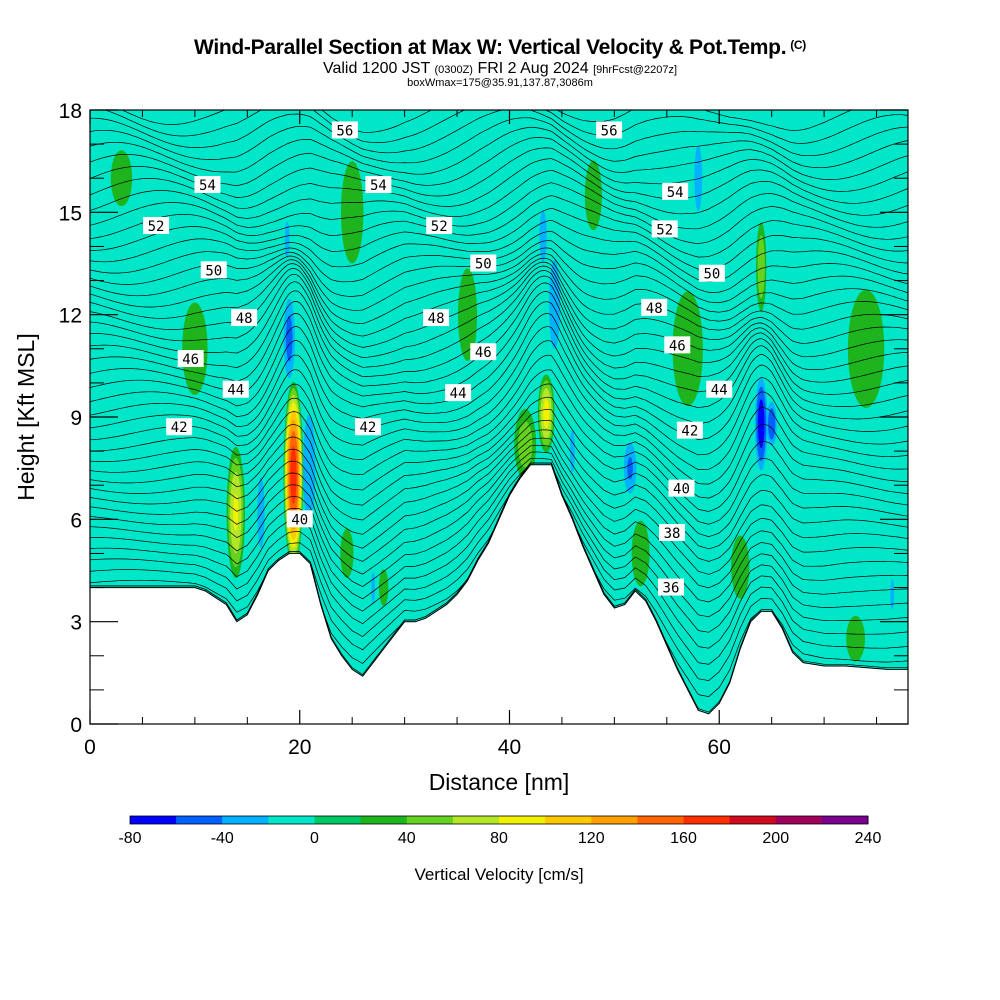 The height and width of the screenshot is (1000, 1000). I want to click on theta-contour-38.5, so click(499, 527).